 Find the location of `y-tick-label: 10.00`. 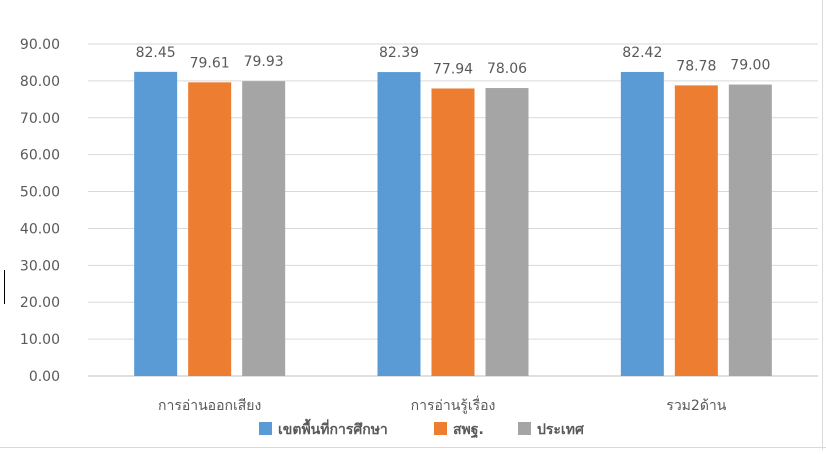

y-tick-label: 10.00 is located at coordinates (40, 340).